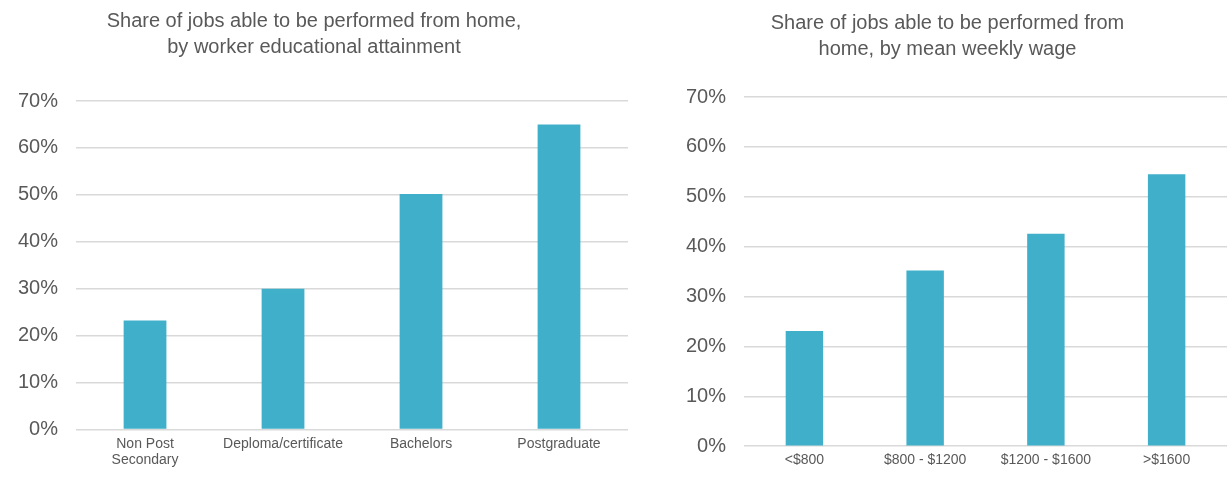  I want to click on chart-title: Share of jobs able to be performed from home, by worker educational attainment, so click(314, 32).